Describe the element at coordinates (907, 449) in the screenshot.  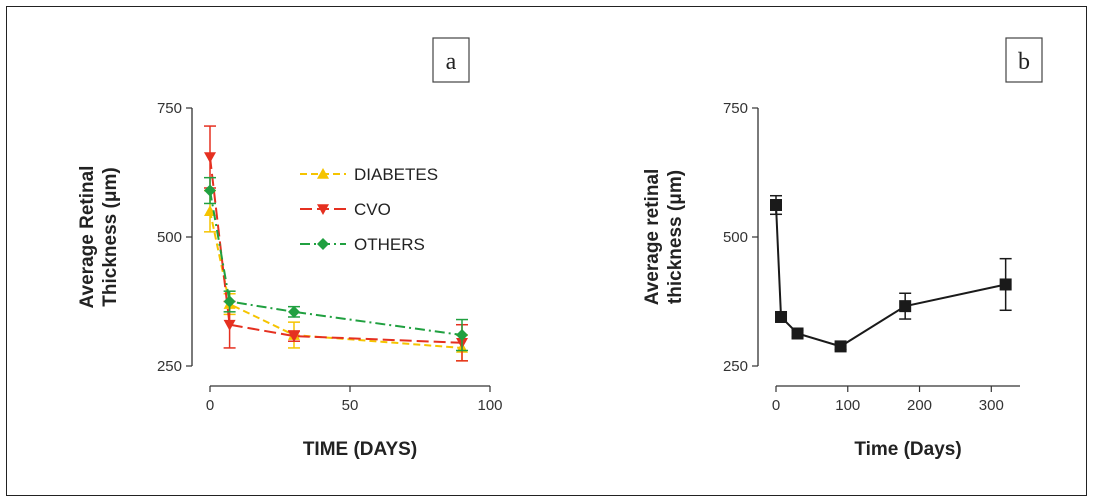
I see `x-axis-title: Time (Days)` at that location.